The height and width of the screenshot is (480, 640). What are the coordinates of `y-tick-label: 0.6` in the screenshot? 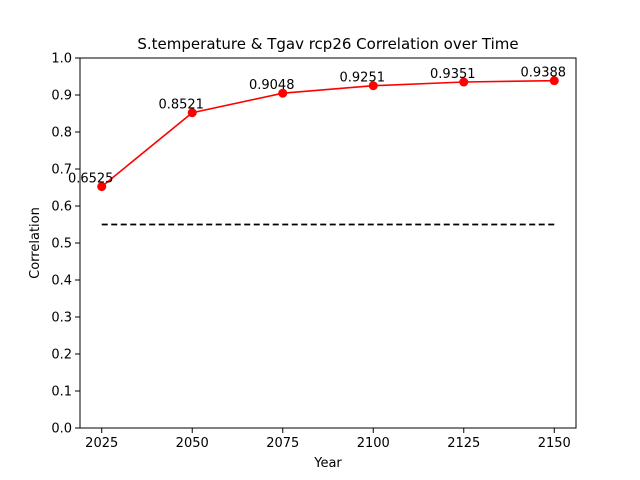 It's located at (61, 207).